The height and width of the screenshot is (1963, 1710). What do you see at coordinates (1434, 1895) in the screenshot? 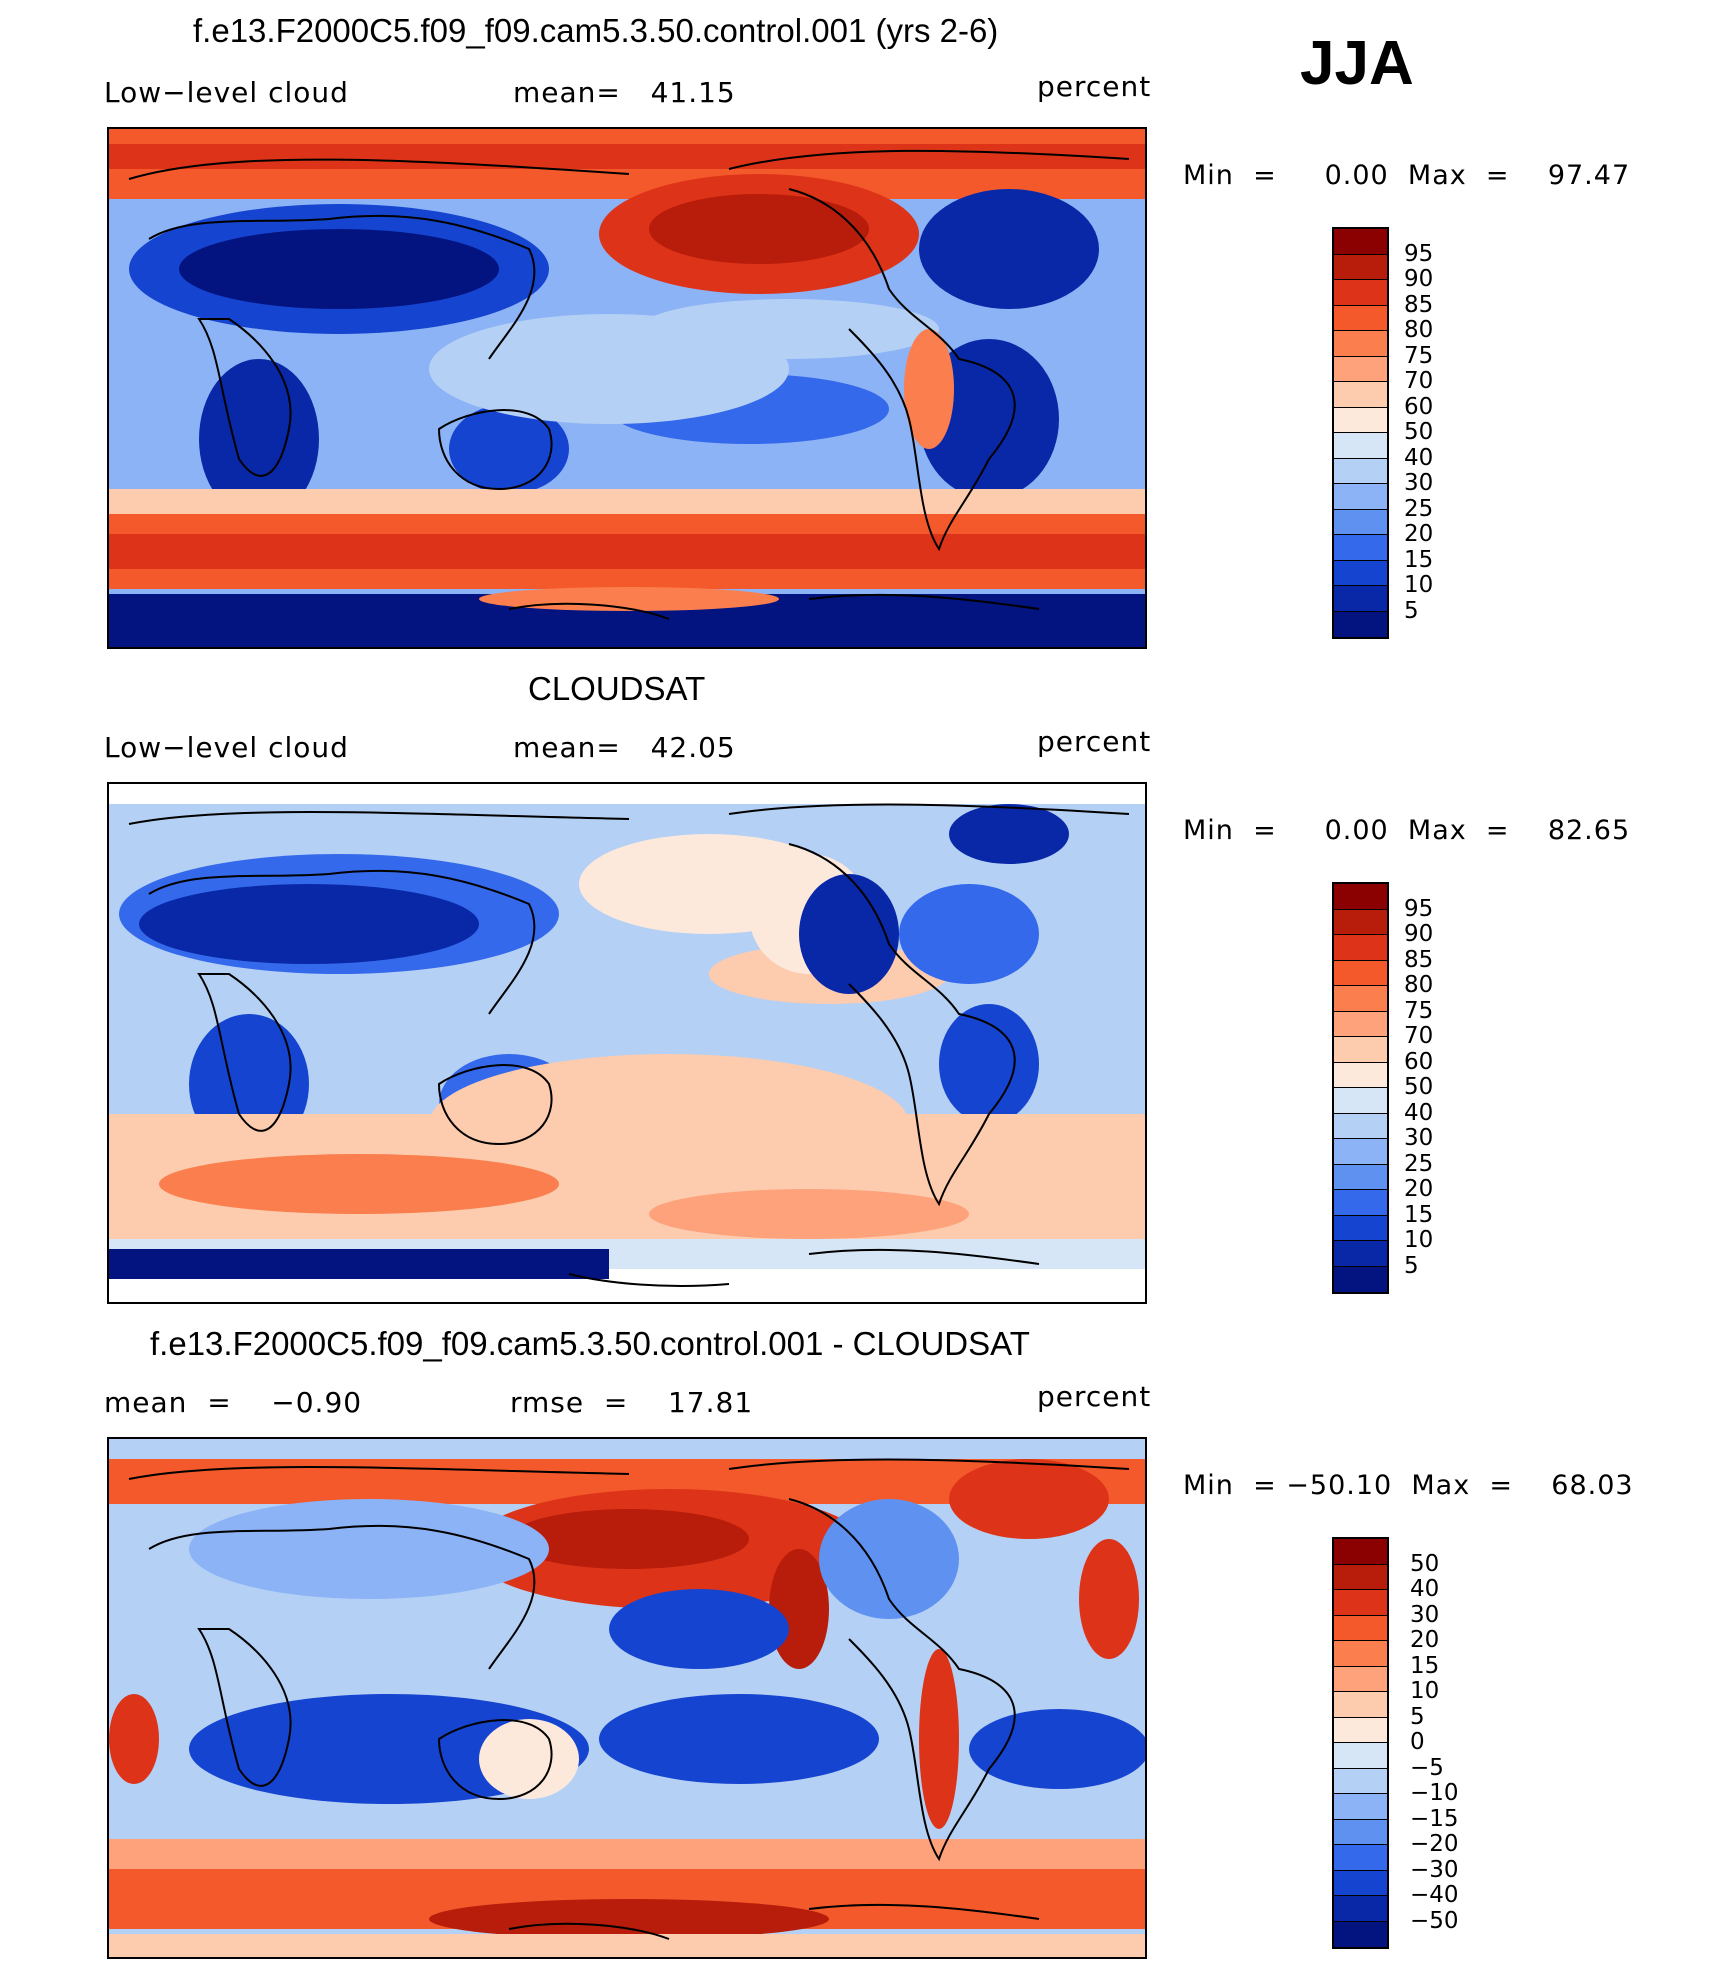
I see `colorbar-tick-label: −40` at bounding box center [1434, 1895].